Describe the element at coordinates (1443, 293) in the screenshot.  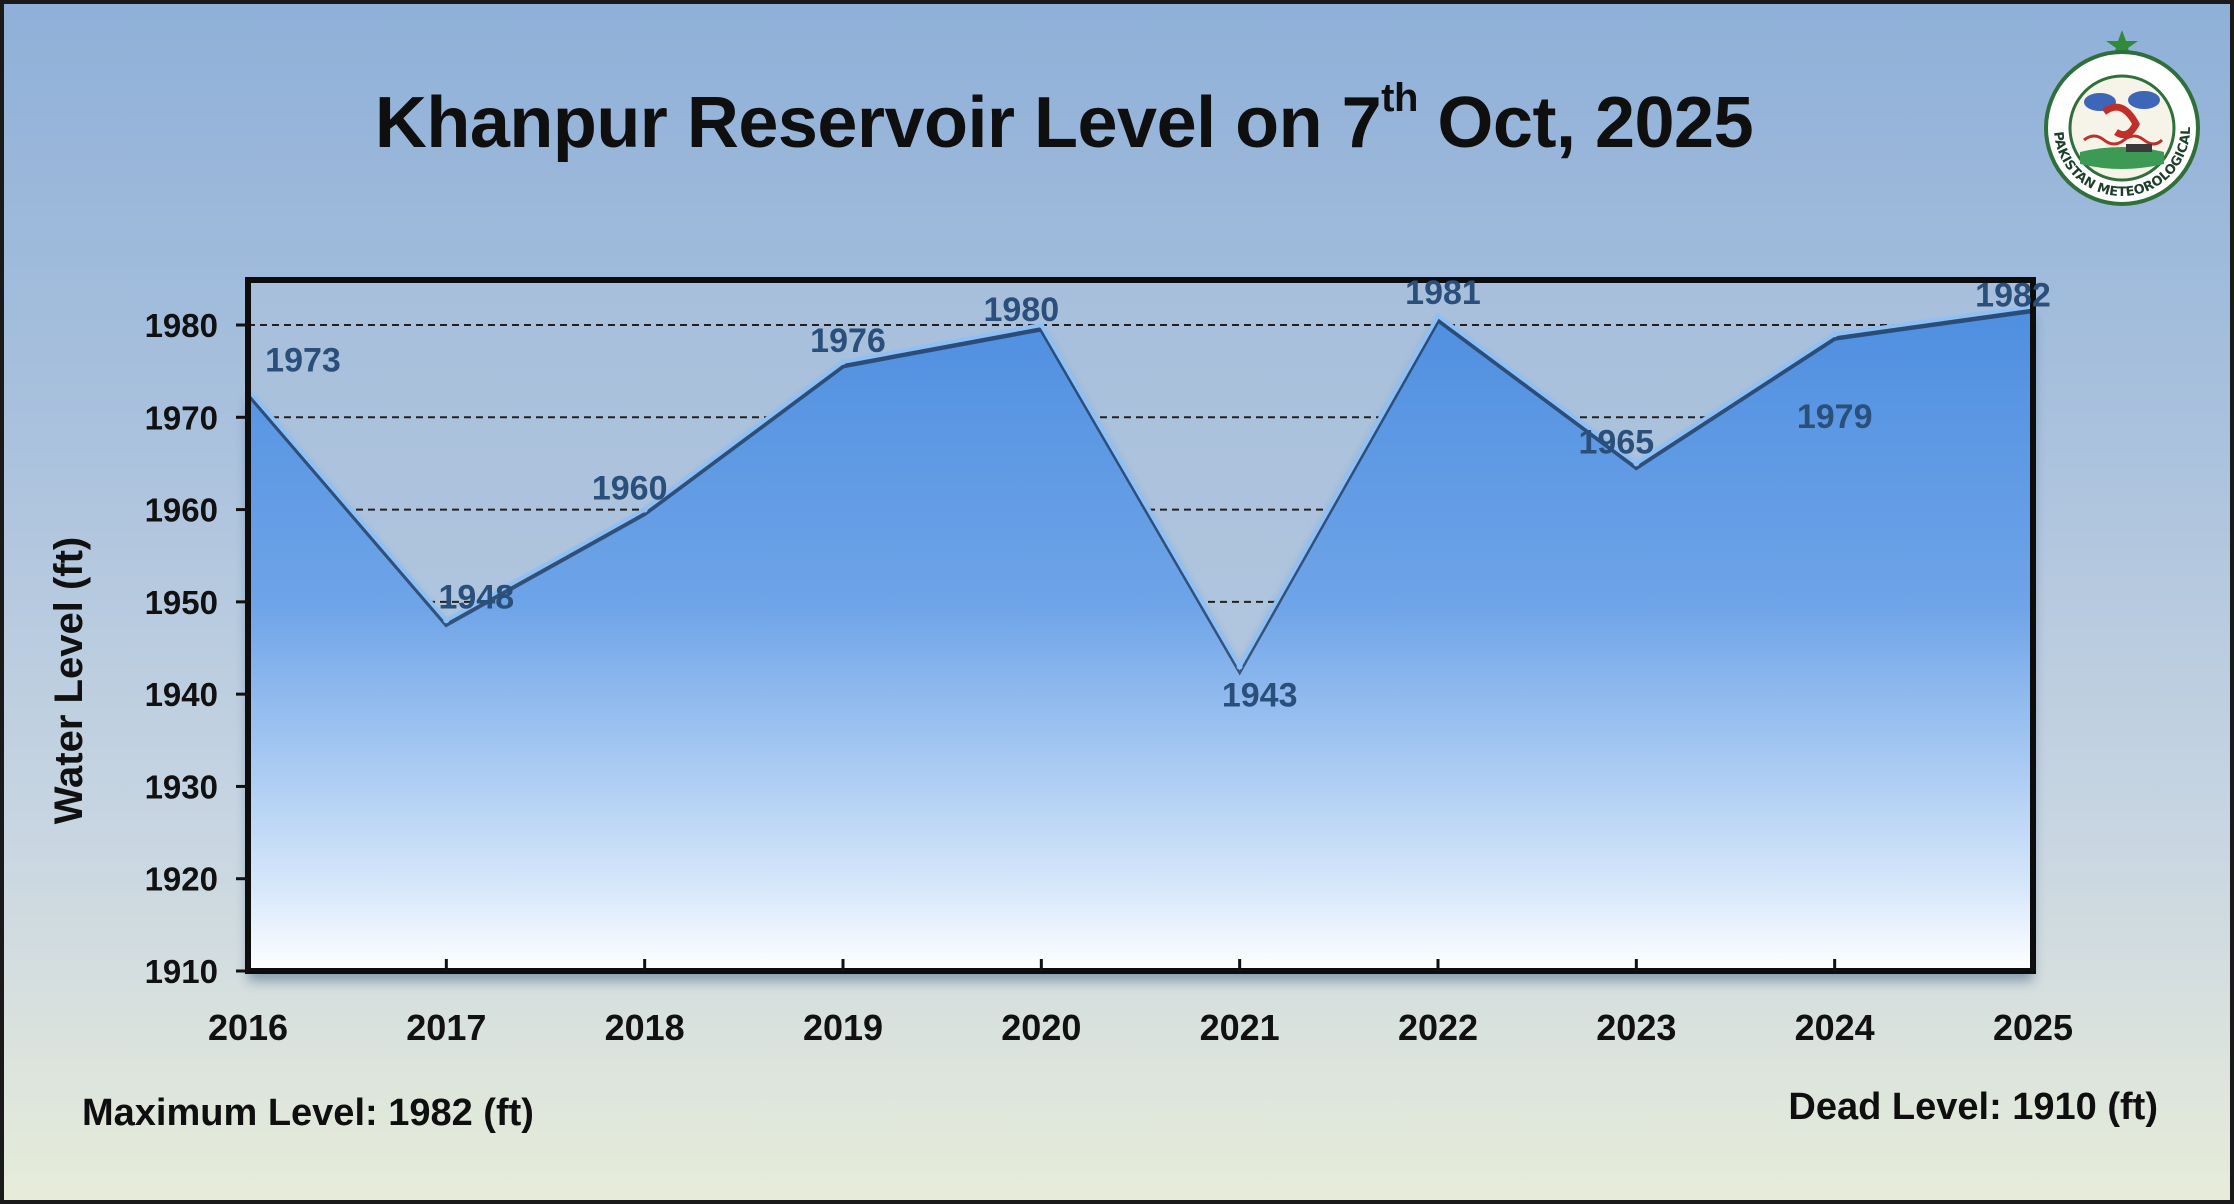
I see `data-label-2022: 1981` at that location.